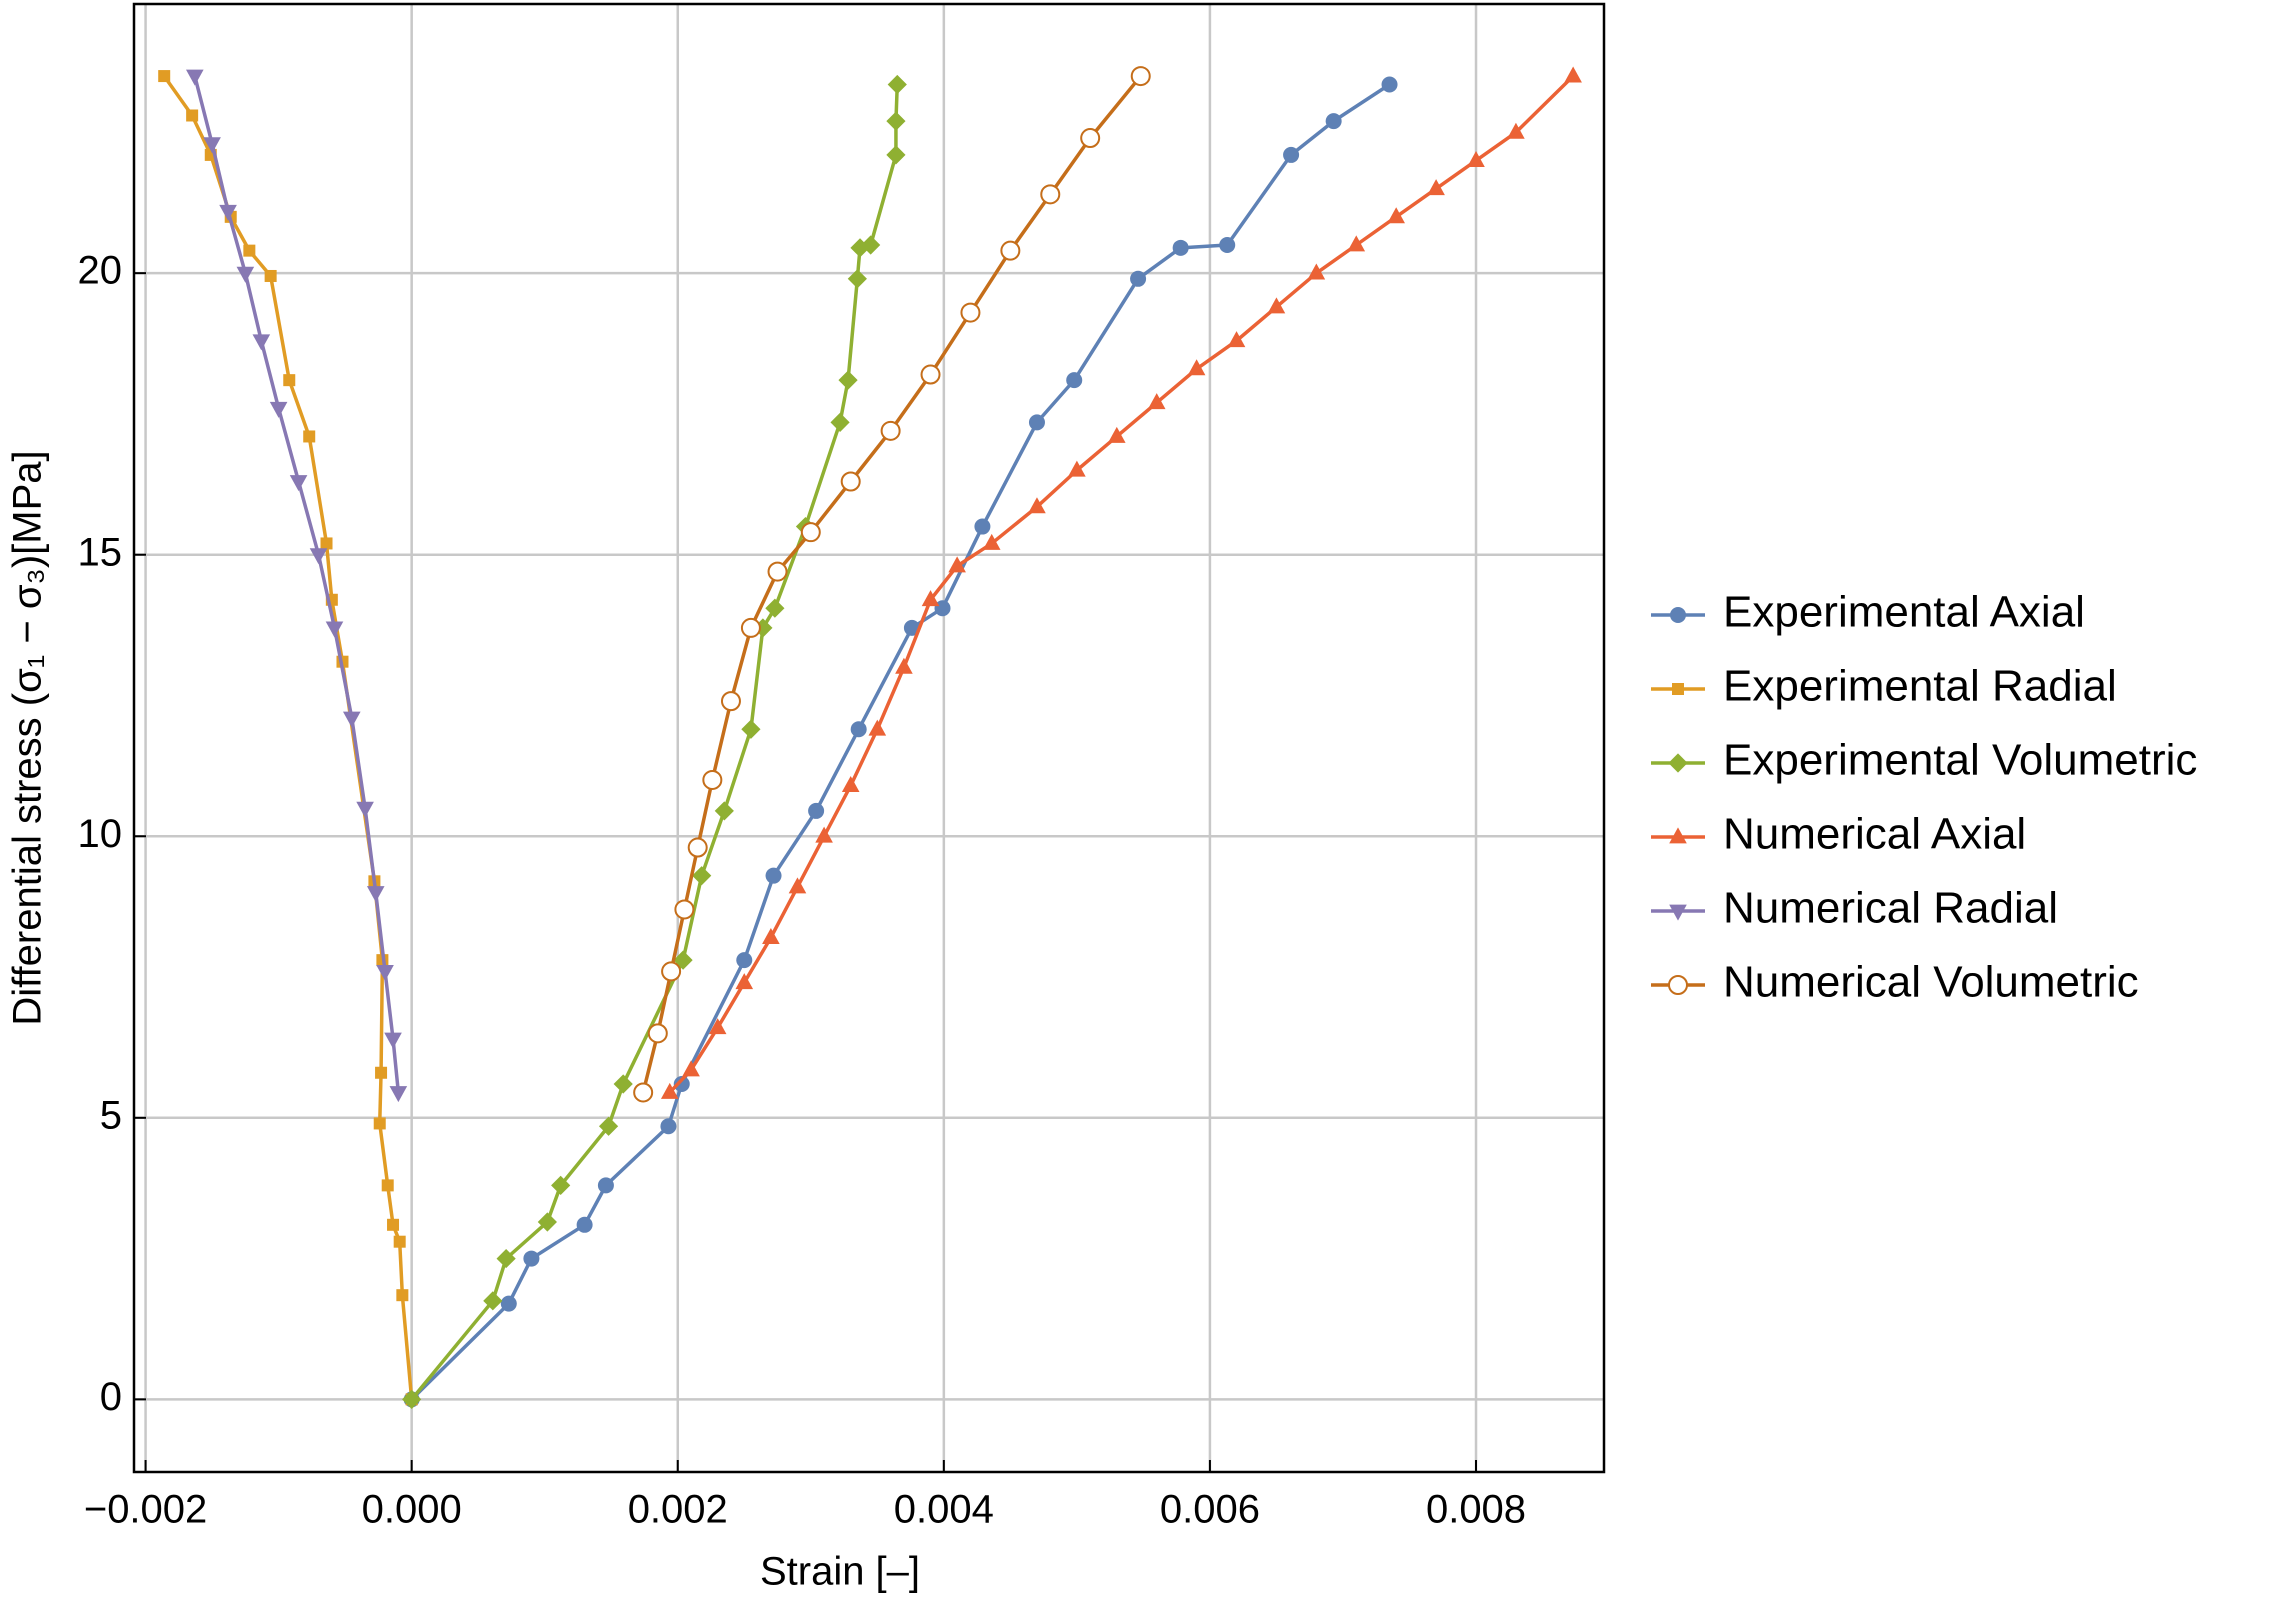  I want to click on x-tick-label: 0.002, so click(678, 1510).